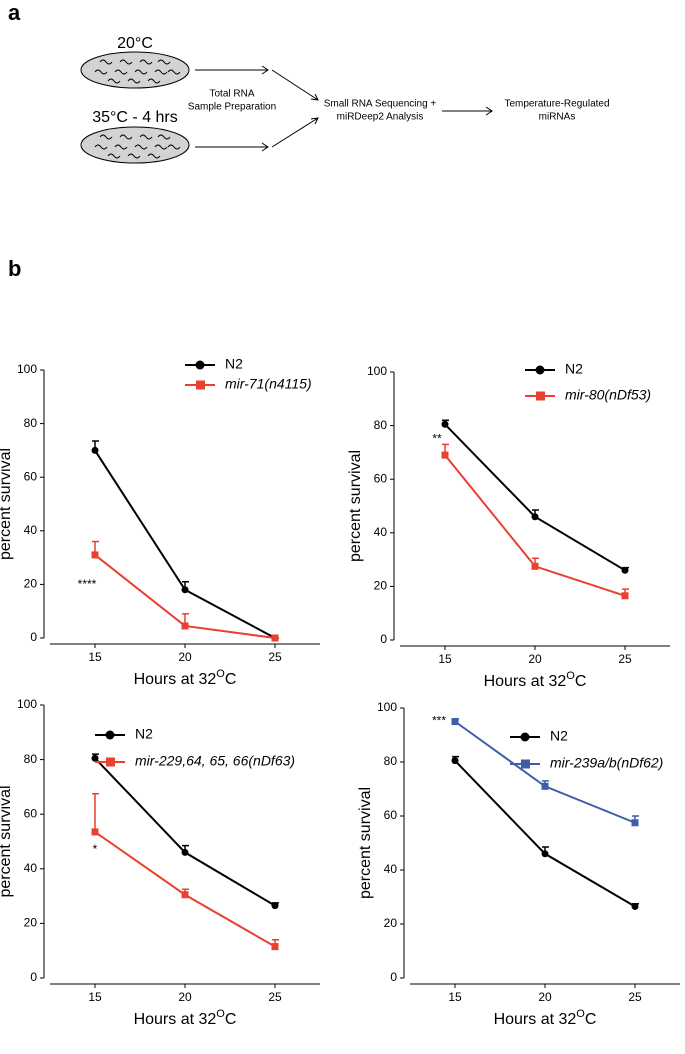  Describe the element at coordinates (135, 117) in the screenshot. I see `condition-label: 35°C - 4 hrs` at that location.